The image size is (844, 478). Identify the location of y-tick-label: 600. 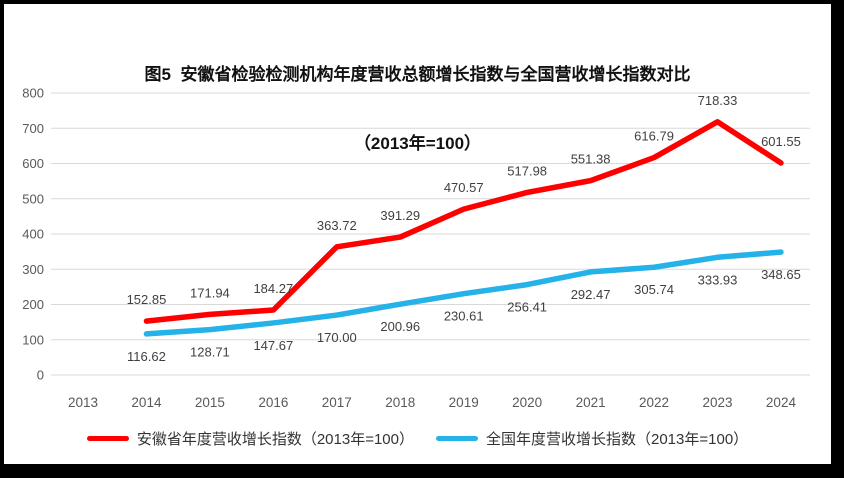
(33, 163).